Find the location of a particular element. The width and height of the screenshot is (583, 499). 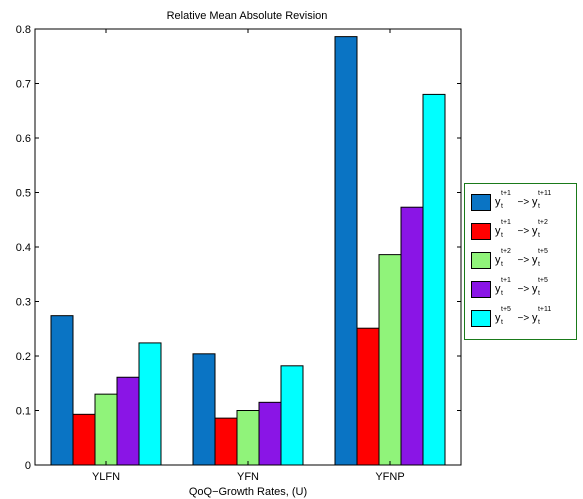

legend-label: y t+2 t −> y t+5 t is located at coordinates (521, 258).